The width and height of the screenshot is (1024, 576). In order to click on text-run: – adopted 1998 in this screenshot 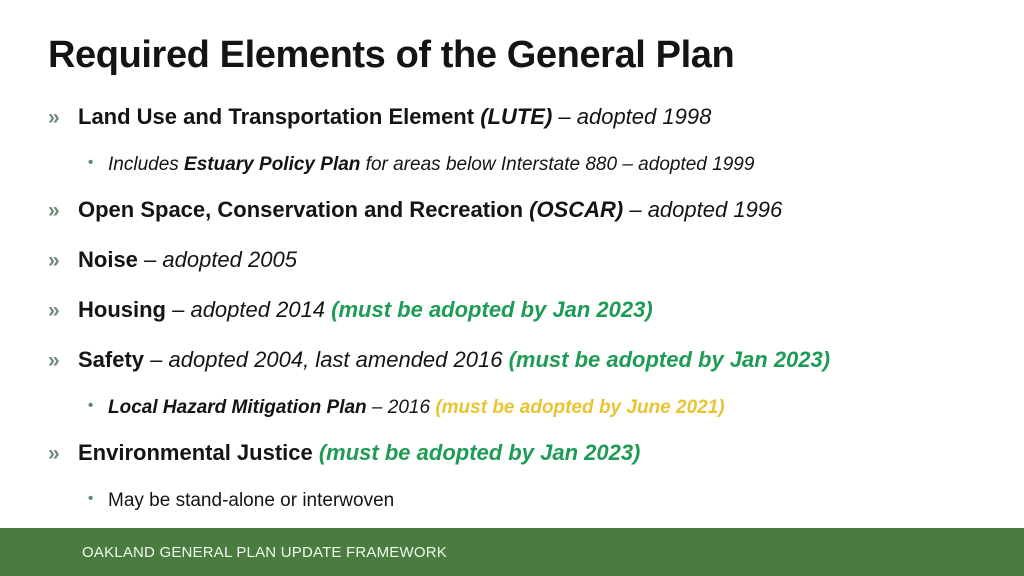, I will do `click(632, 116)`.